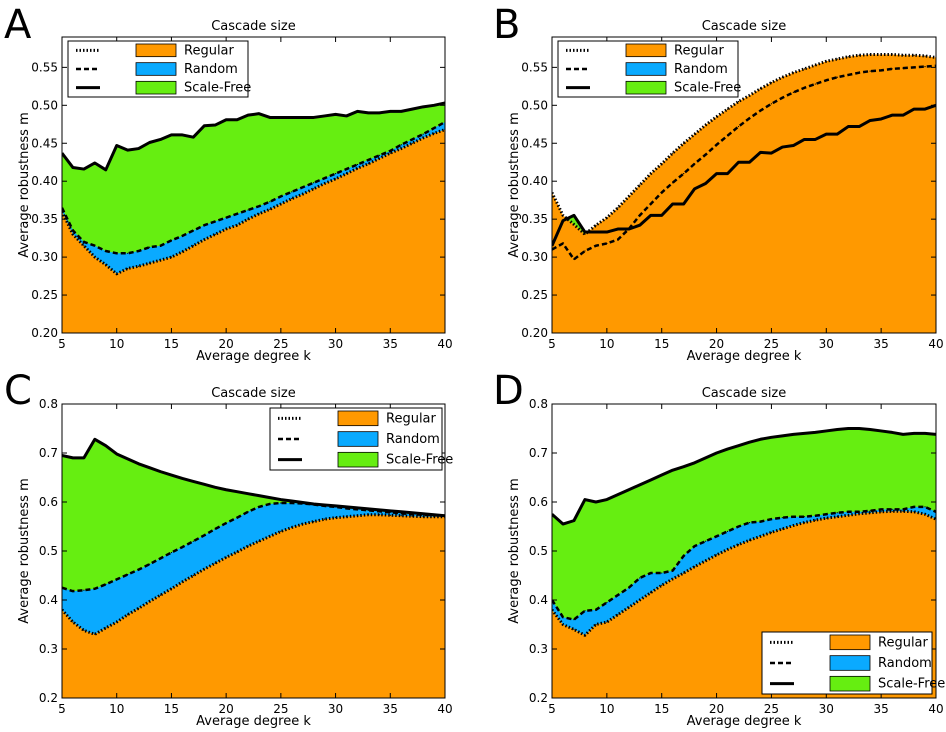  Describe the element at coordinates (171, 709) in the screenshot. I see `x-tick-label: 15` at that location.